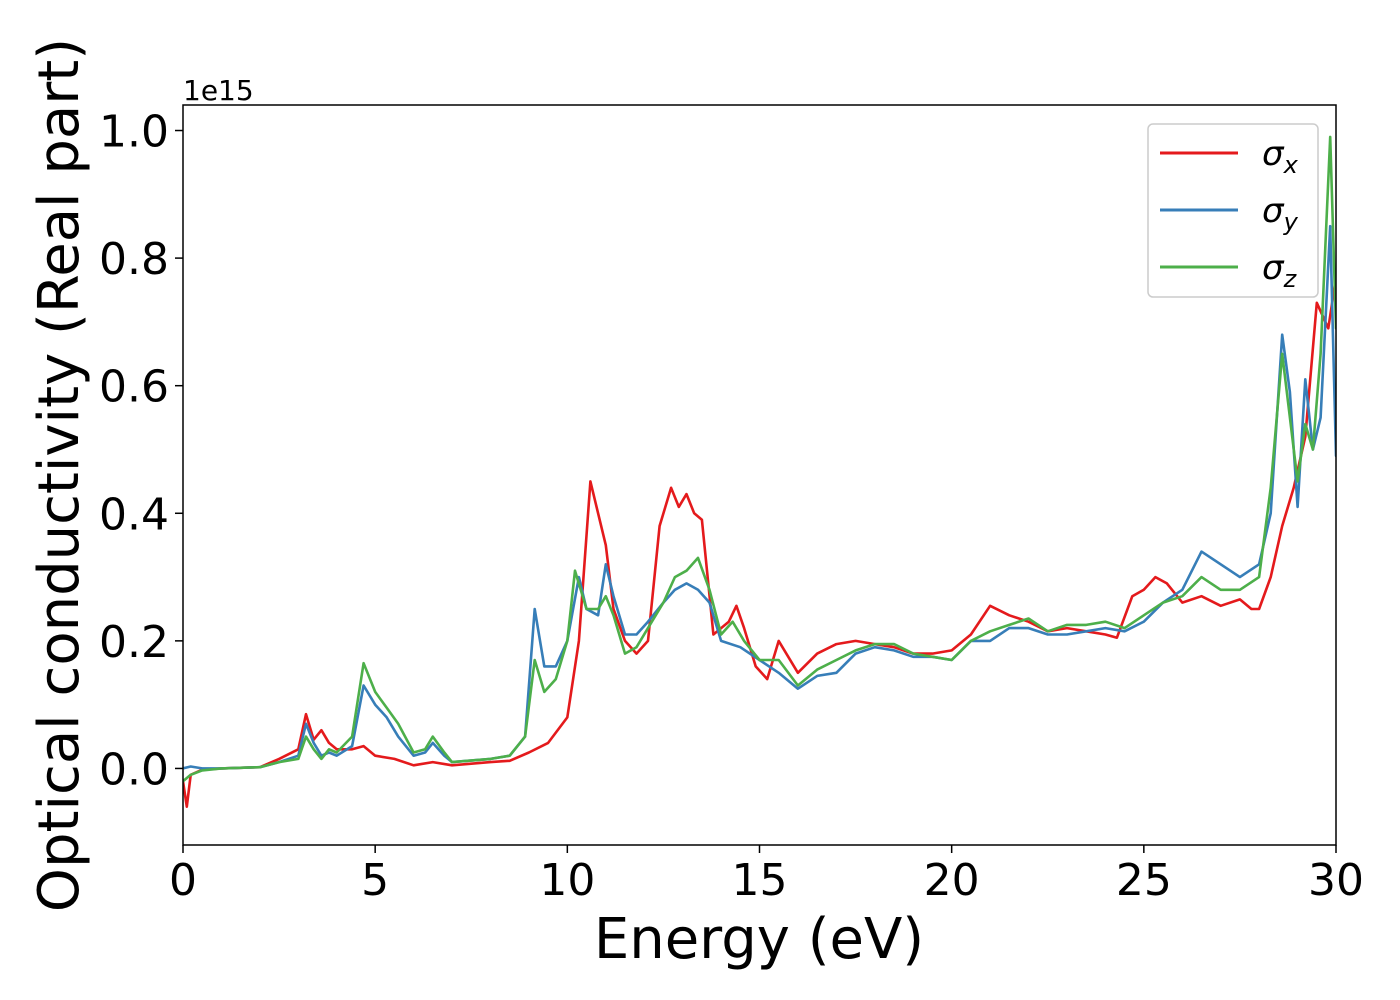  Describe the element at coordinates (134, 769) in the screenshot. I see `y-tick-label: 0.0` at that location.